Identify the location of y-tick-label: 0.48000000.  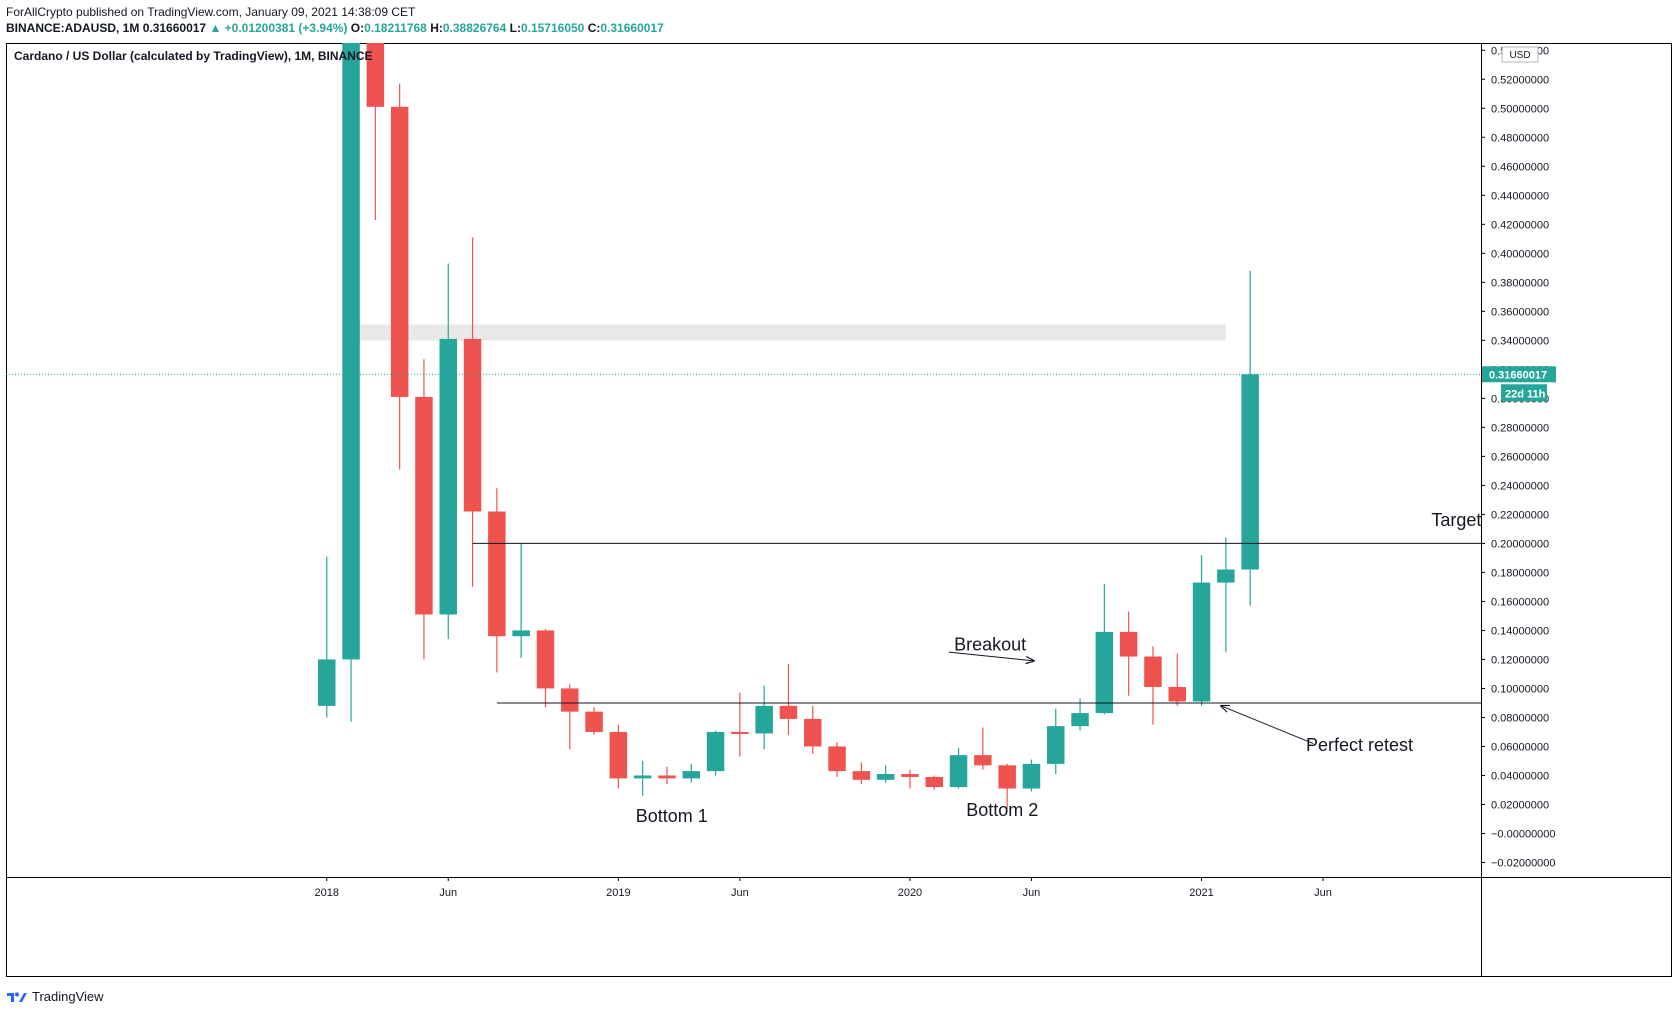
(1520, 138).